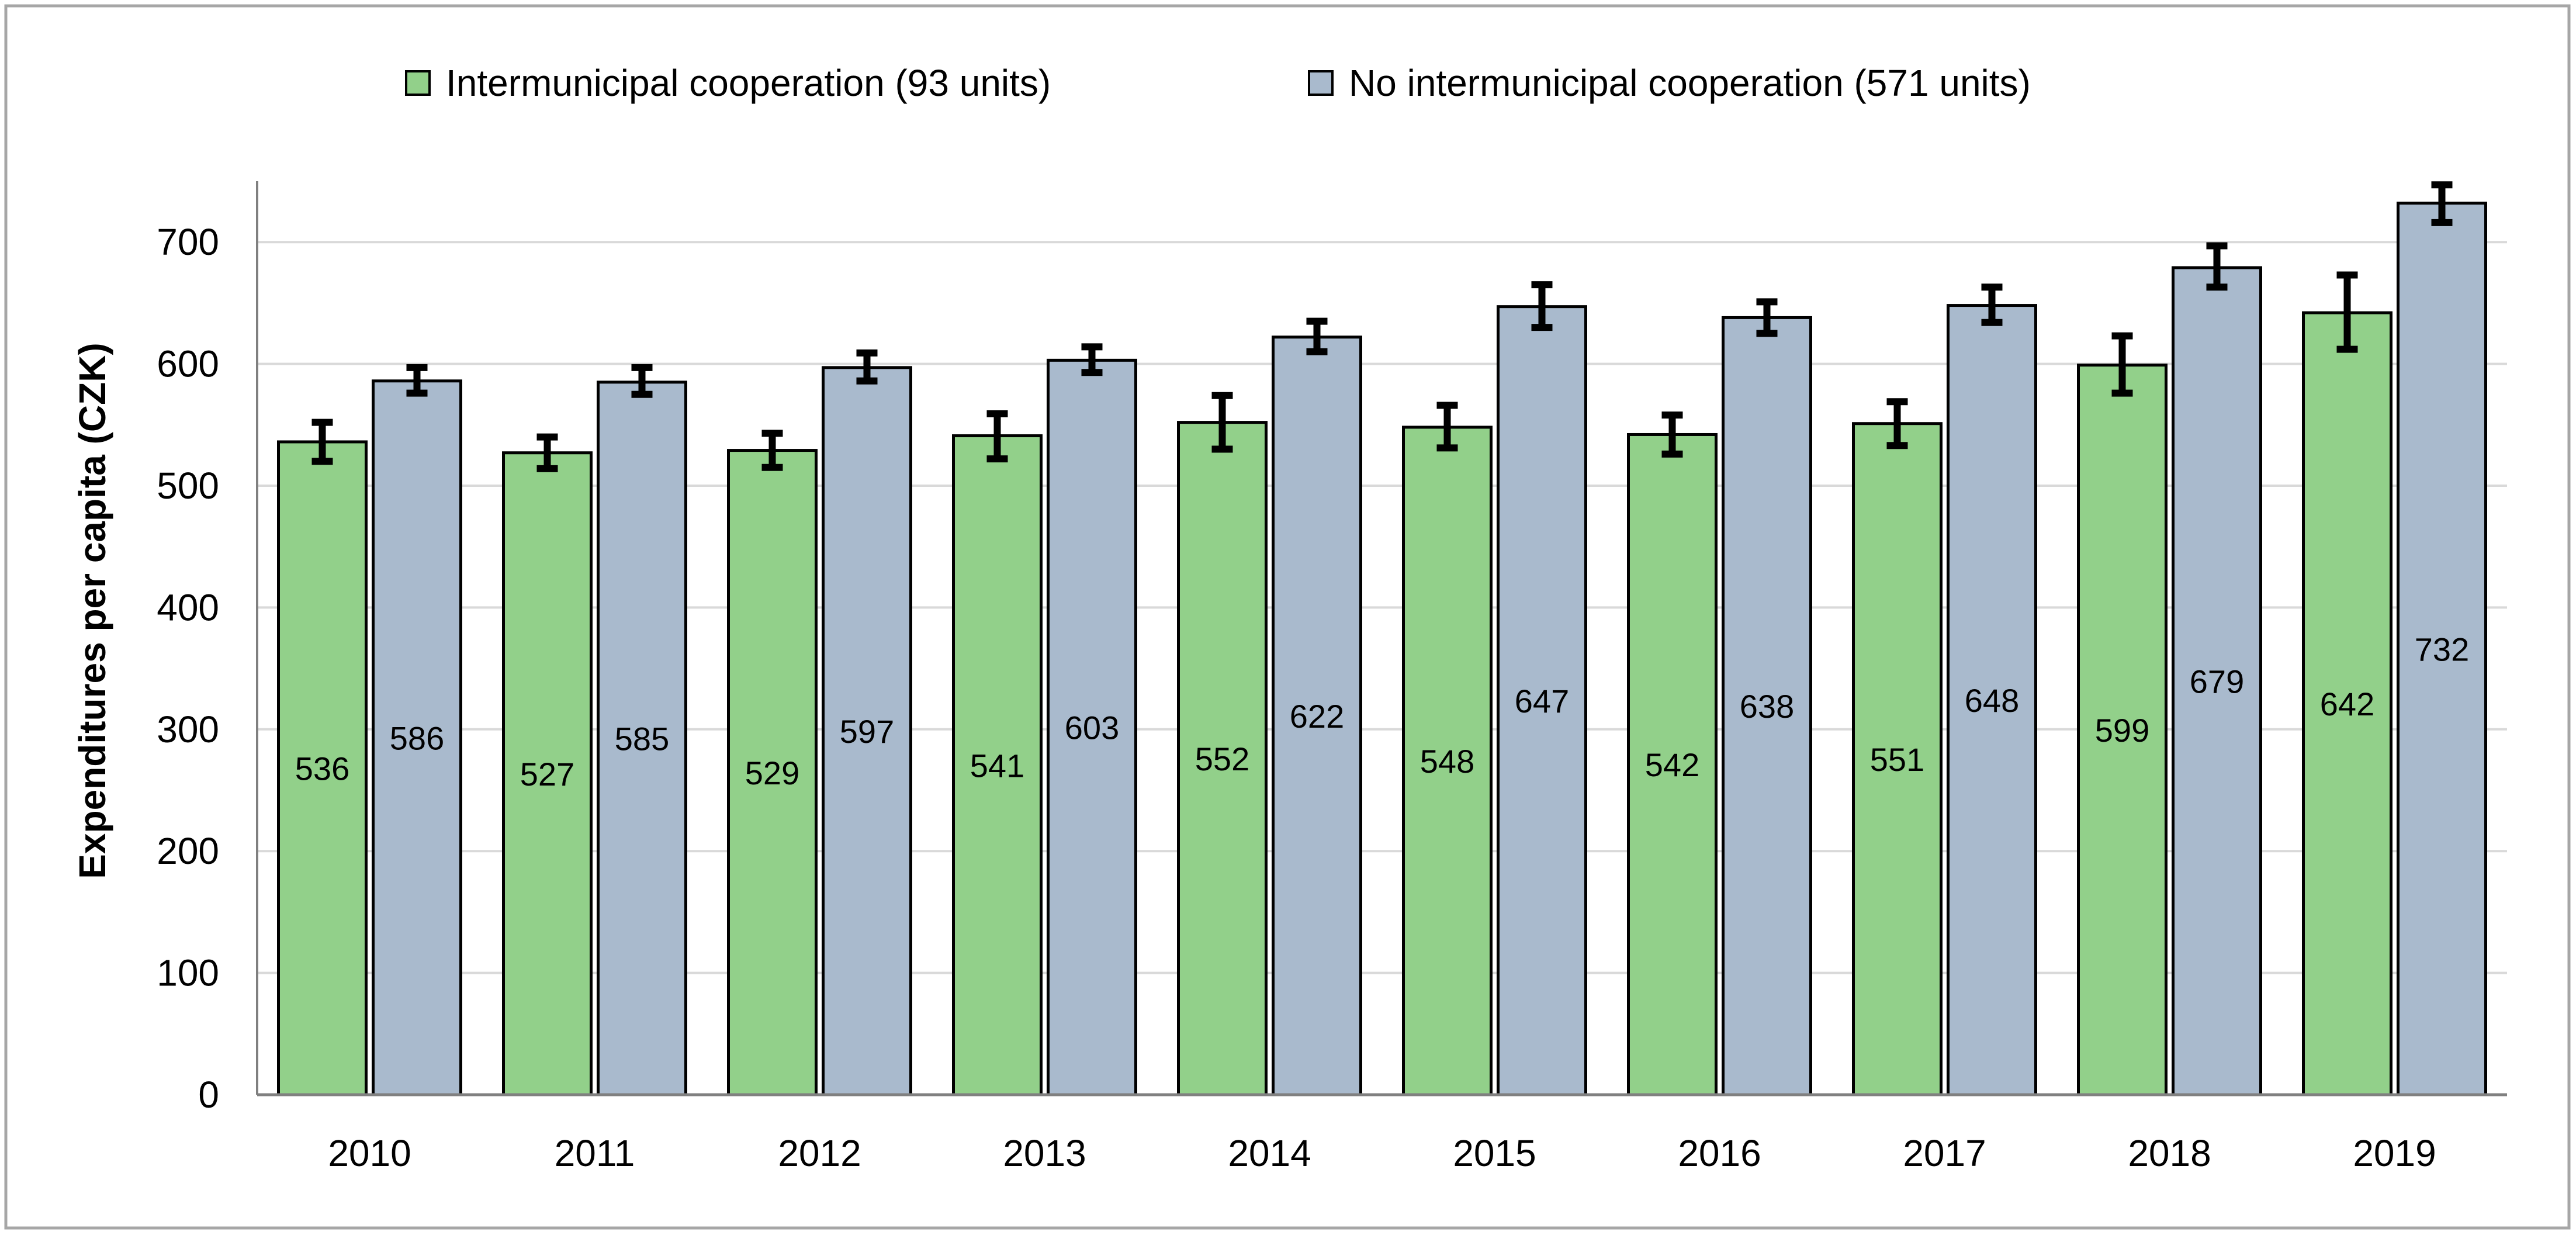  I want to click on bar-cooperation-2015, so click(1448, 760).